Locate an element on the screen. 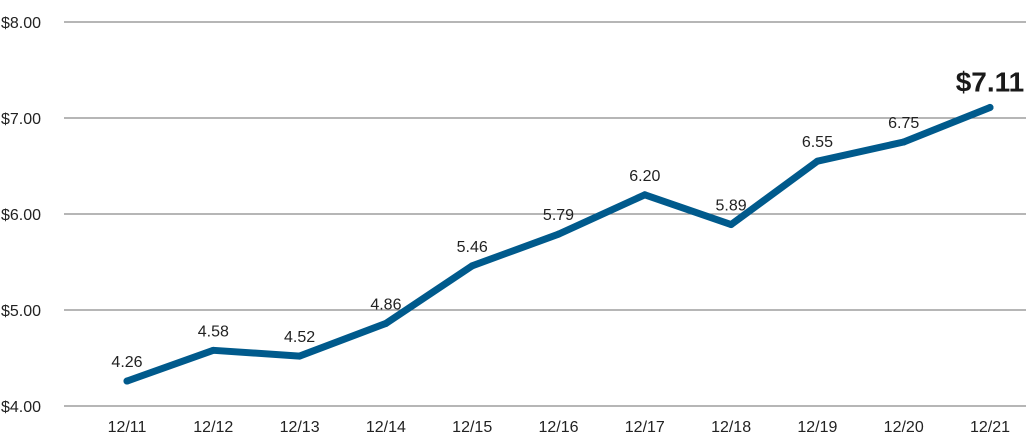 The width and height of the screenshot is (1026, 448). data-label-6: 6.20 is located at coordinates (644, 176).